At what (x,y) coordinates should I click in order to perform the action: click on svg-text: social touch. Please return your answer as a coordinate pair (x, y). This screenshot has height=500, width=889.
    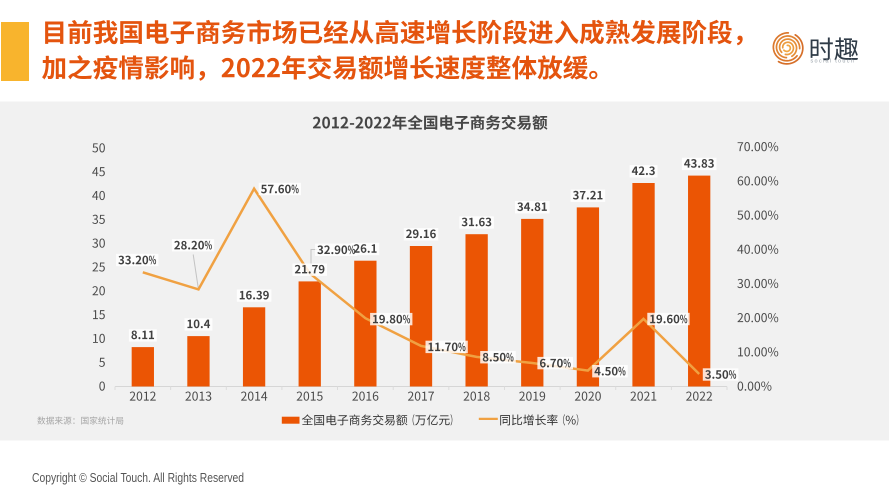
    Looking at the image, I should click on (833, 61).